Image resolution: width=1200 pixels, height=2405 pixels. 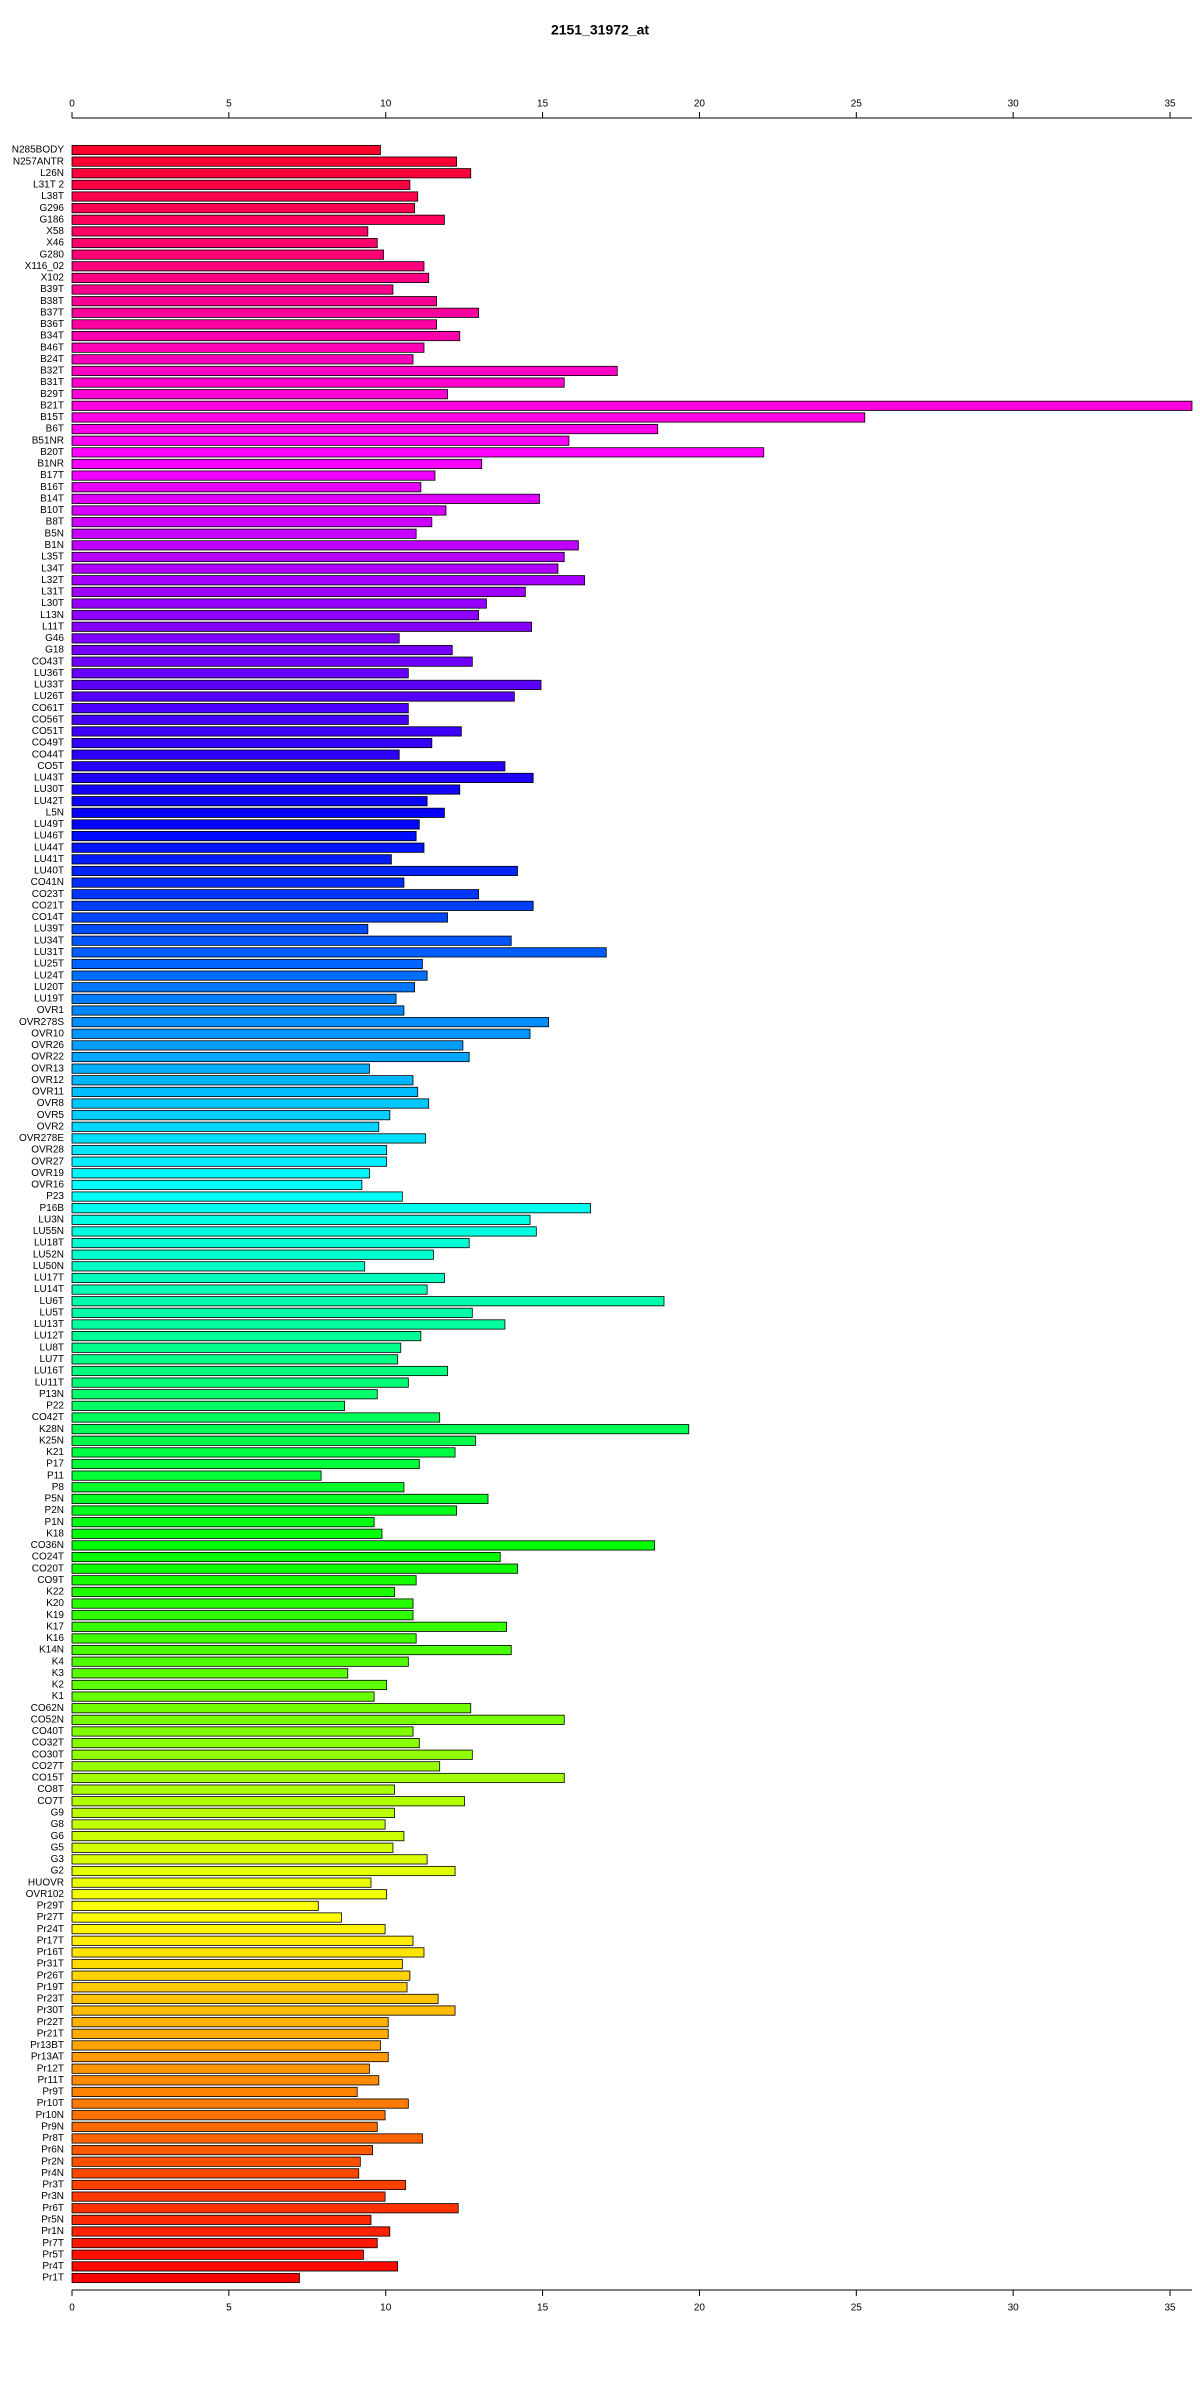 I want to click on y-tick-label: X116_02, so click(x=45, y=266).